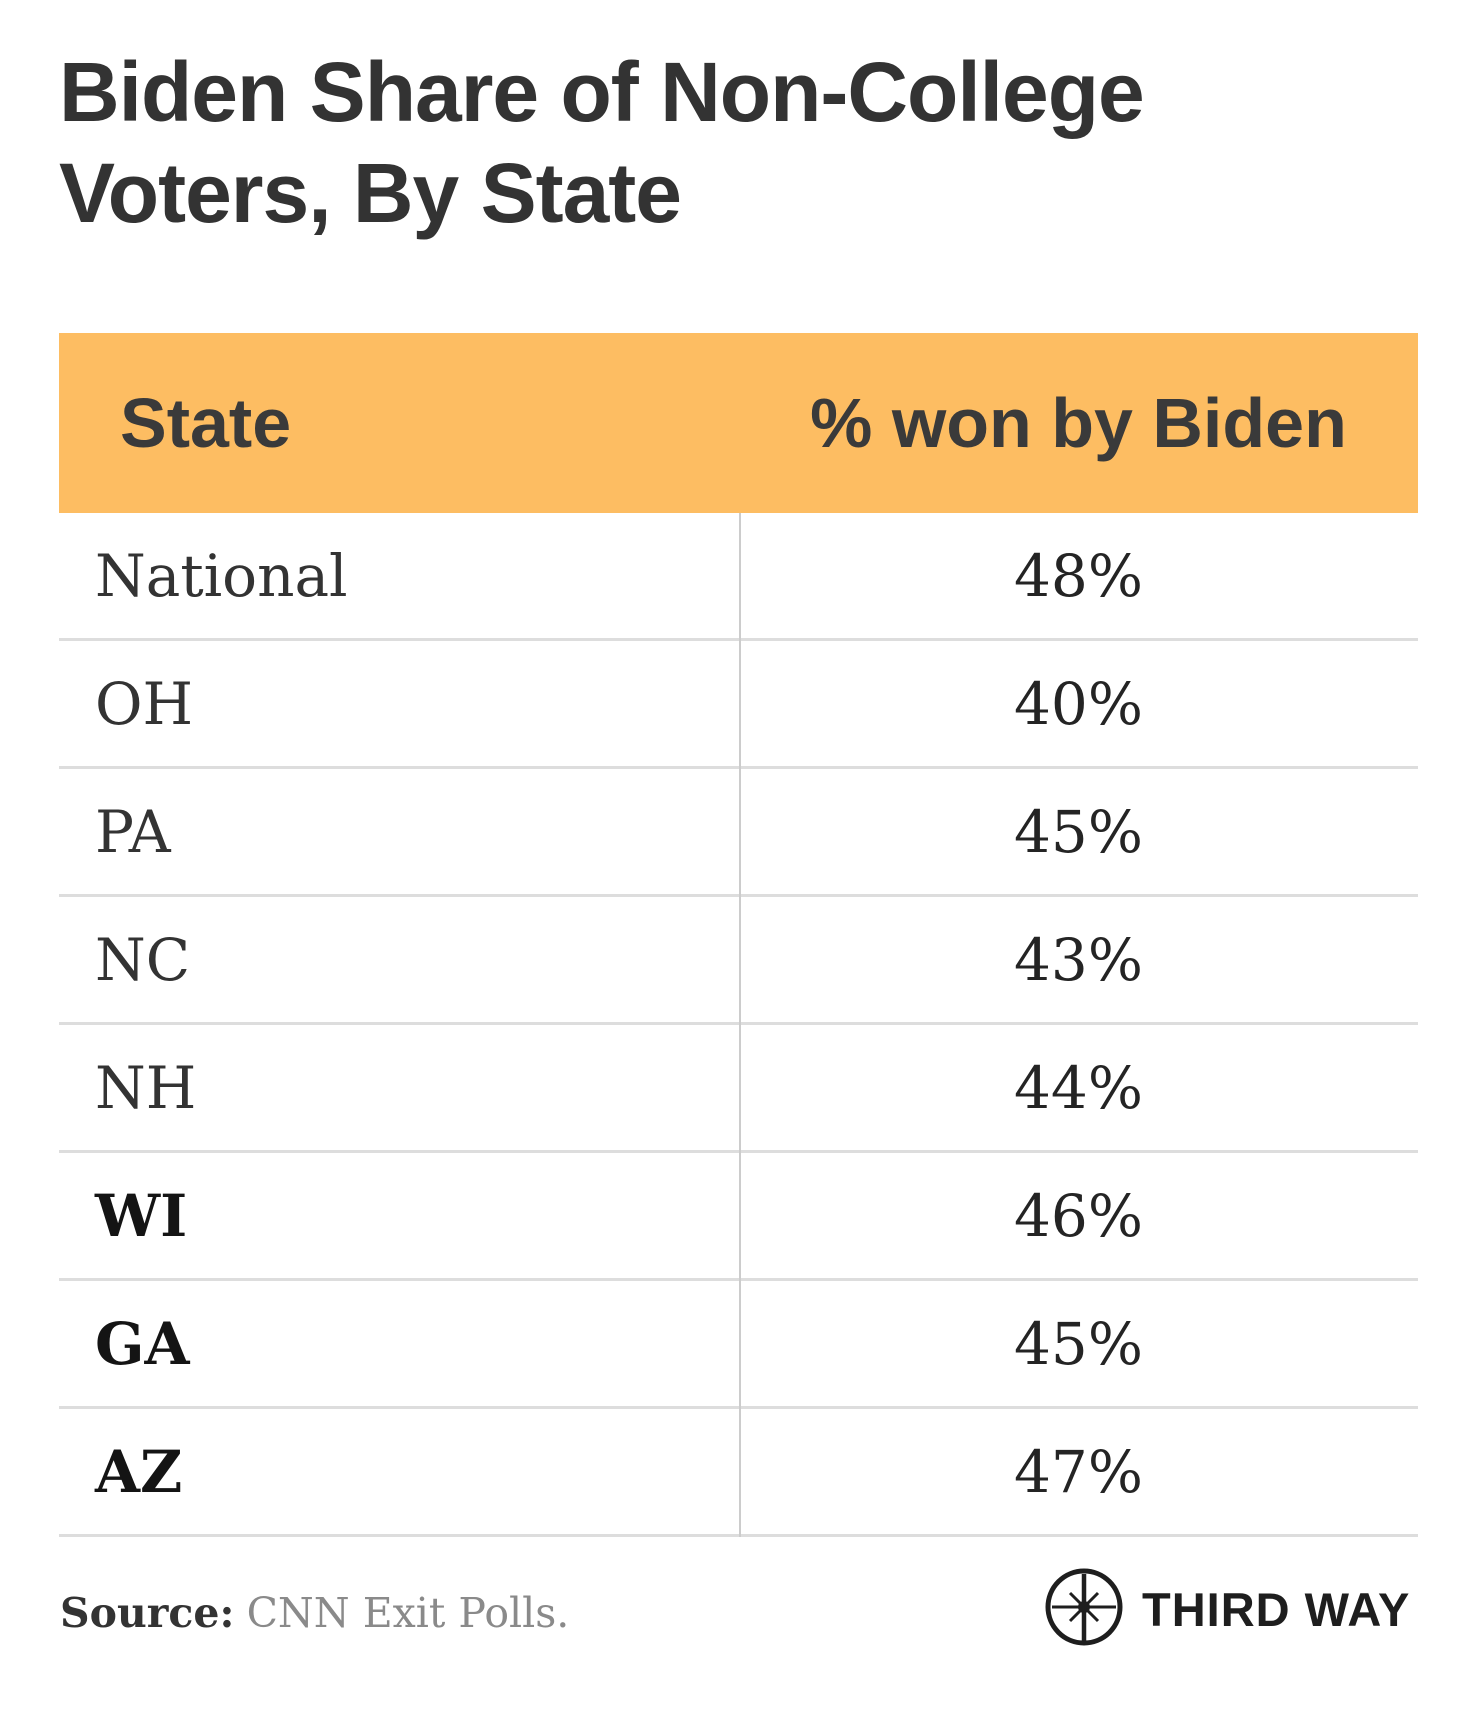 The image size is (1480, 1710). What do you see at coordinates (399, 831) in the screenshot?
I see `state-cell: PA` at bounding box center [399, 831].